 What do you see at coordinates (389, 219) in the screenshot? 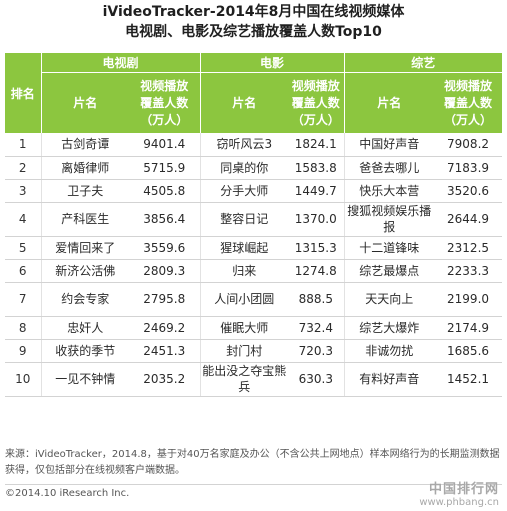
I see `variety-title-cell: 搜狐视频娱乐播报` at bounding box center [389, 219].